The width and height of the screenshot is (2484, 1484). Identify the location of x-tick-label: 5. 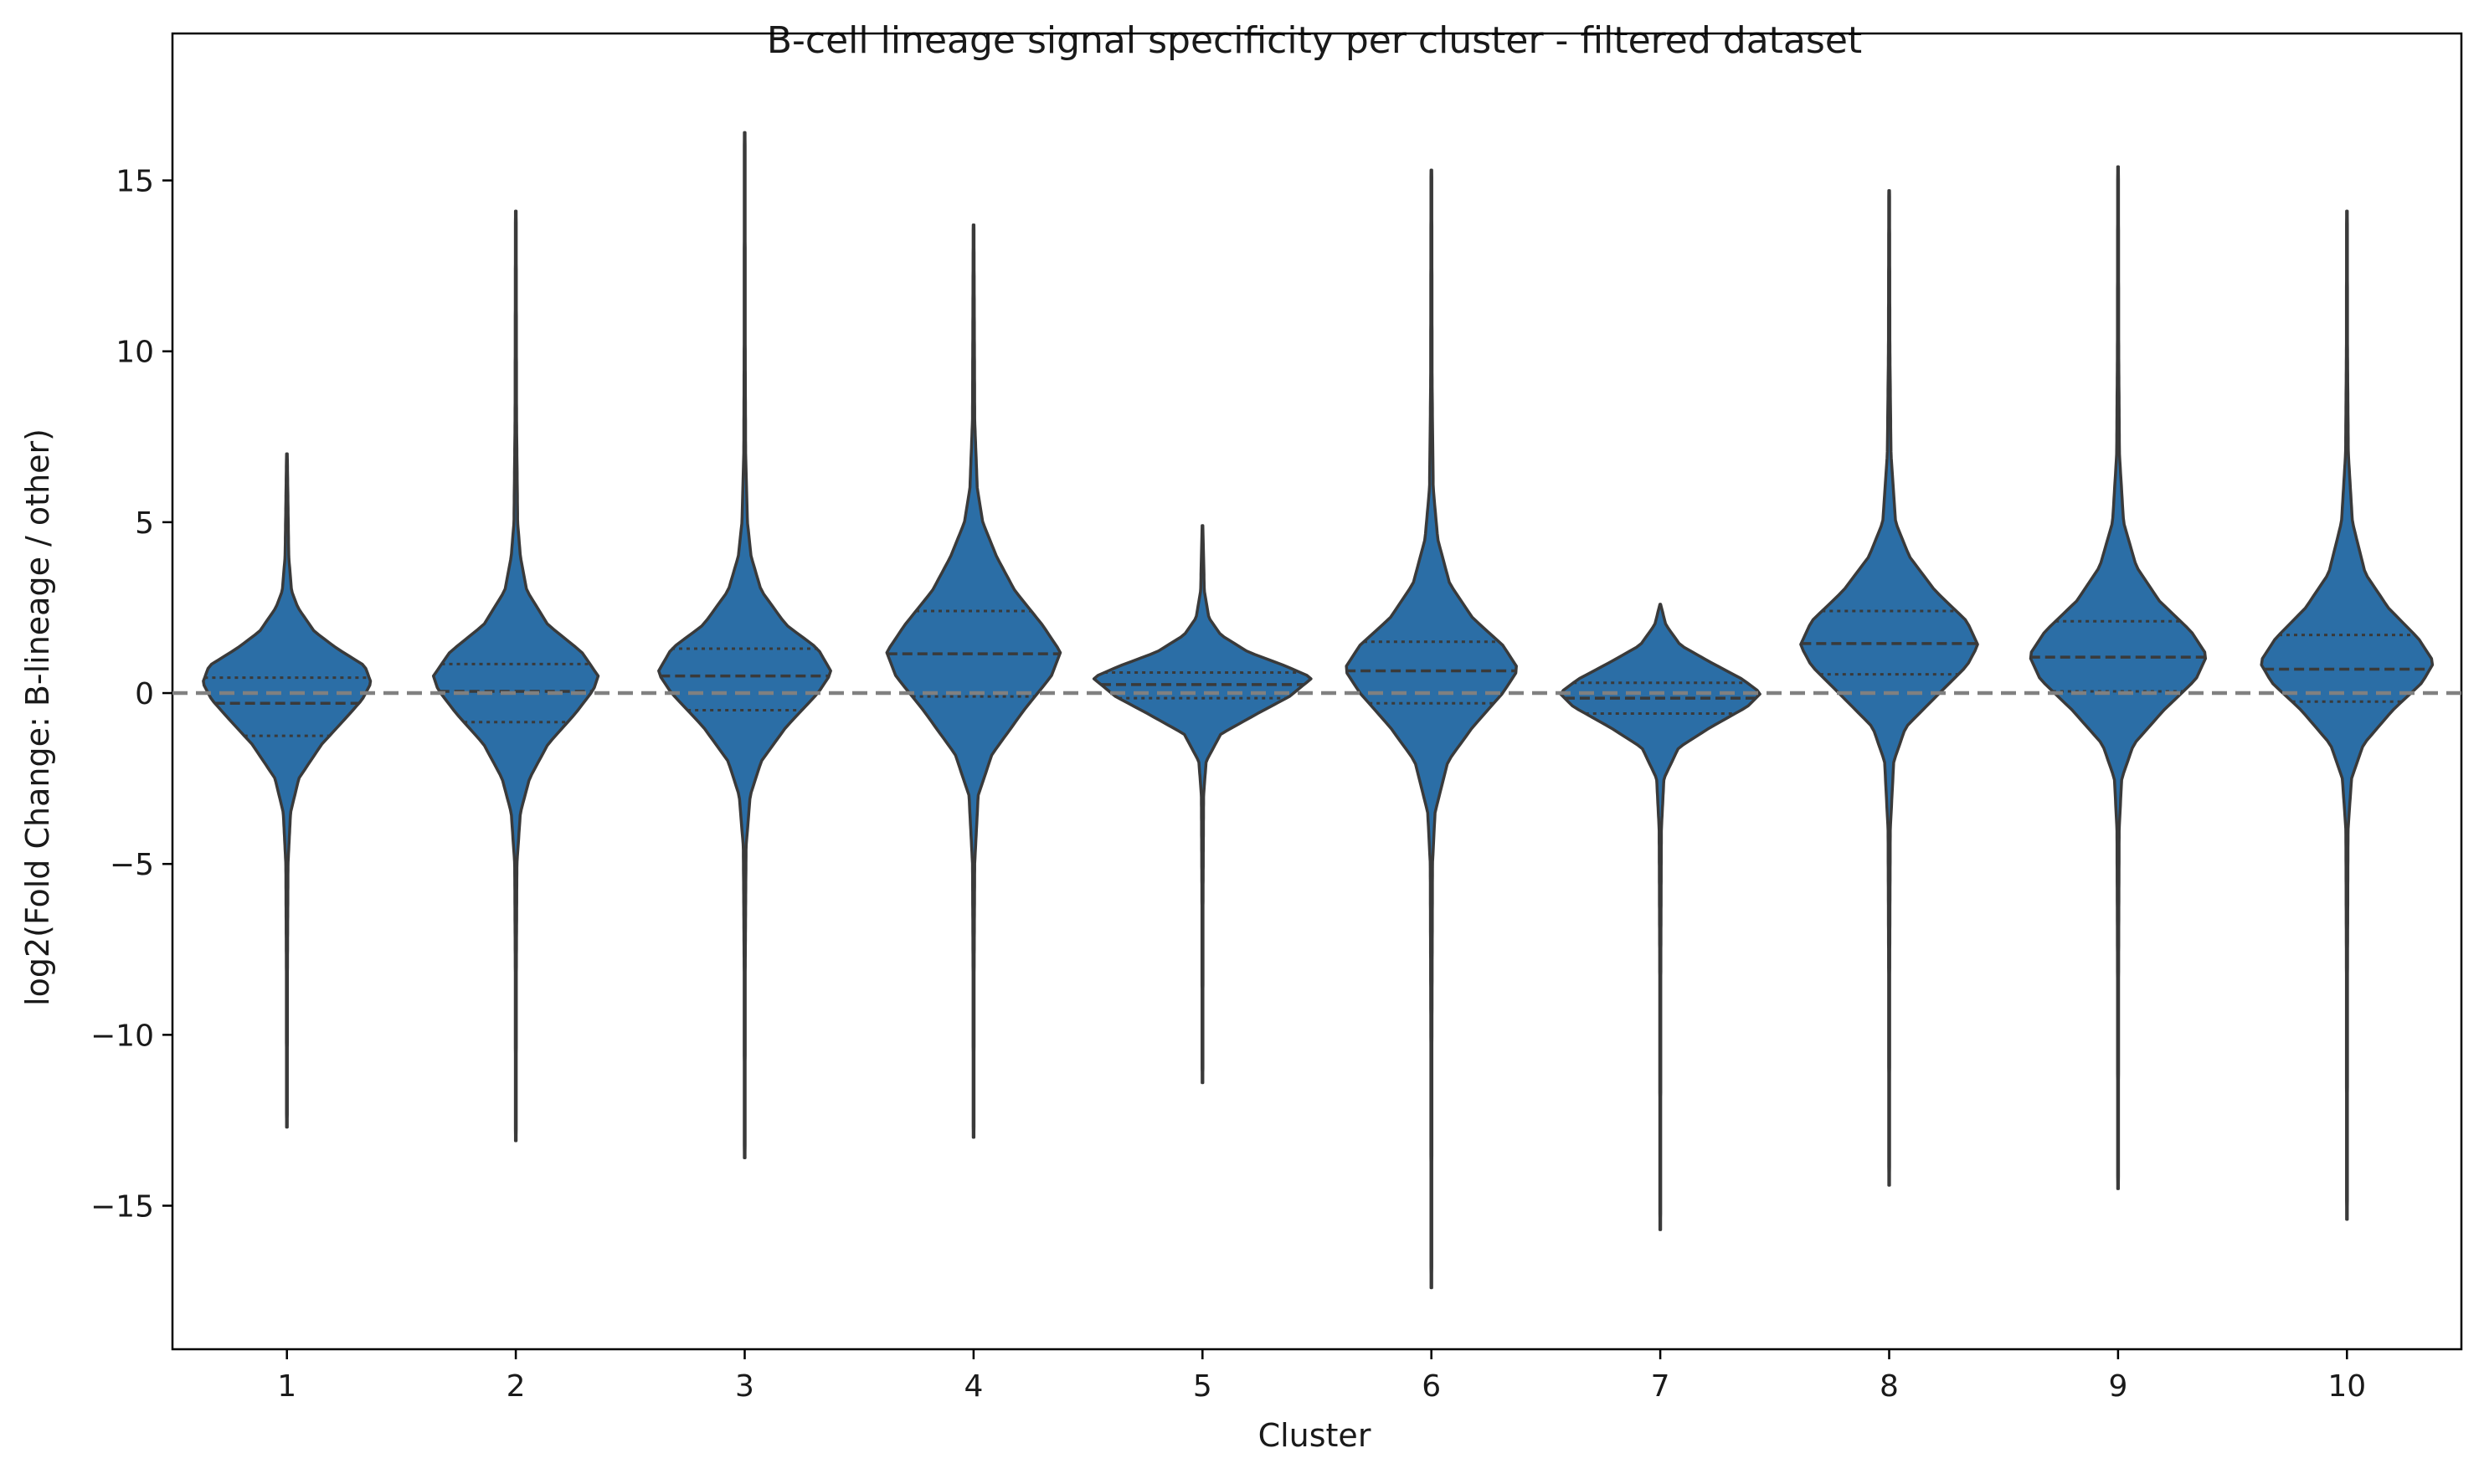
(1202, 1386).